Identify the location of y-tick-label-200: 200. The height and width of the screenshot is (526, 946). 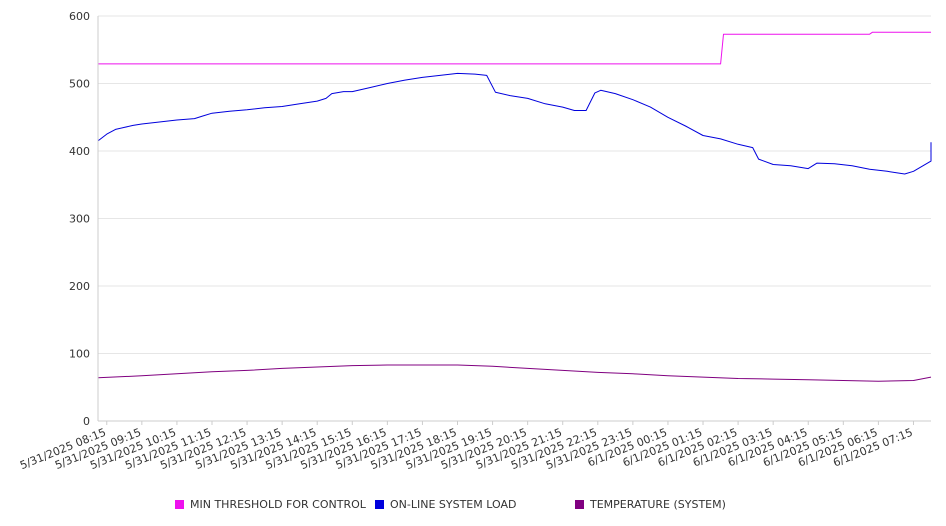
(79, 286).